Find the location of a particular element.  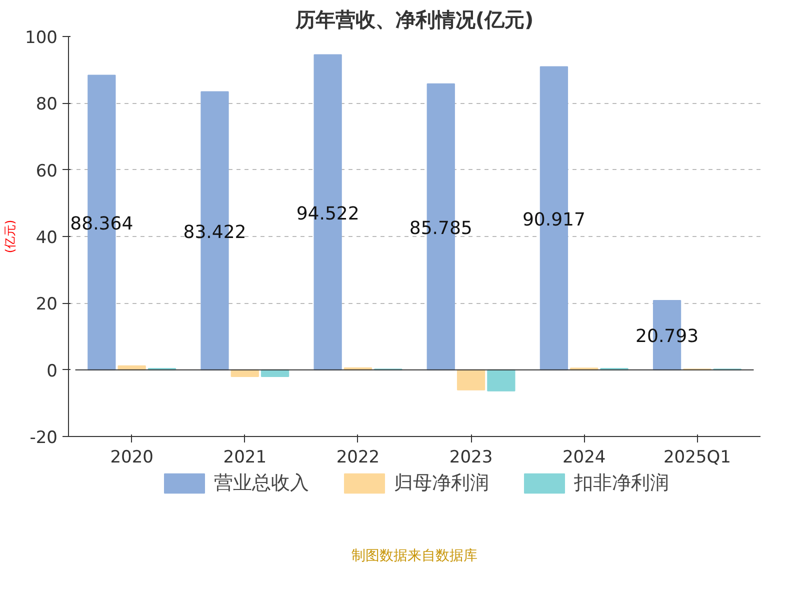

y-tick-label: 0 is located at coordinates (52, 371).